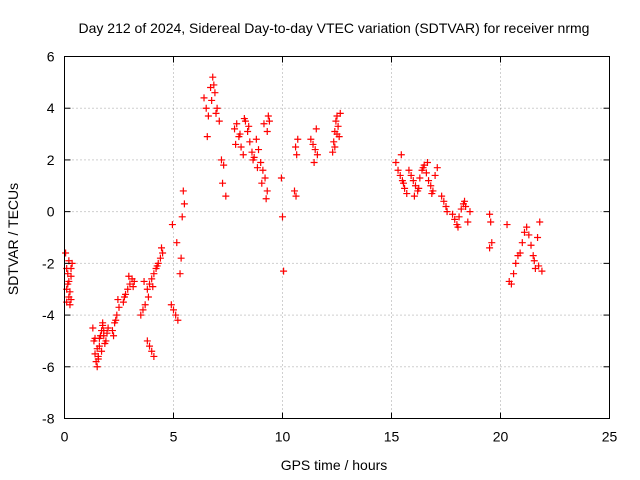 The image size is (640, 480). What do you see at coordinates (65, 437) in the screenshot?
I see `x-tick-label: 0` at bounding box center [65, 437].